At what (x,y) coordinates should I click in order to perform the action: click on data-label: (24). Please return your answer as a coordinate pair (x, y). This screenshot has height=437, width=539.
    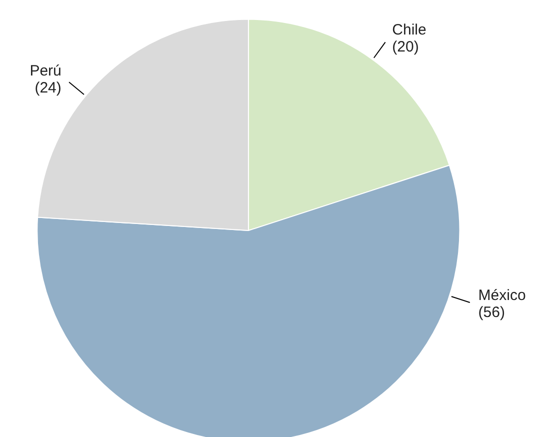
    Looking at the image, I should click on (48, 87).